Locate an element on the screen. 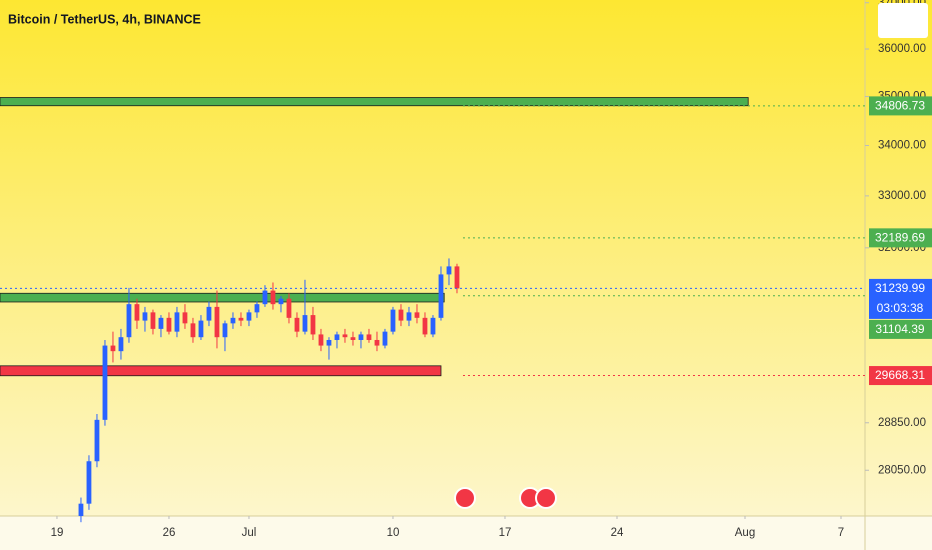 The width and height of the screenshot is (932, 550). price-label: 31104.39 is located at coordinates (899, 329).